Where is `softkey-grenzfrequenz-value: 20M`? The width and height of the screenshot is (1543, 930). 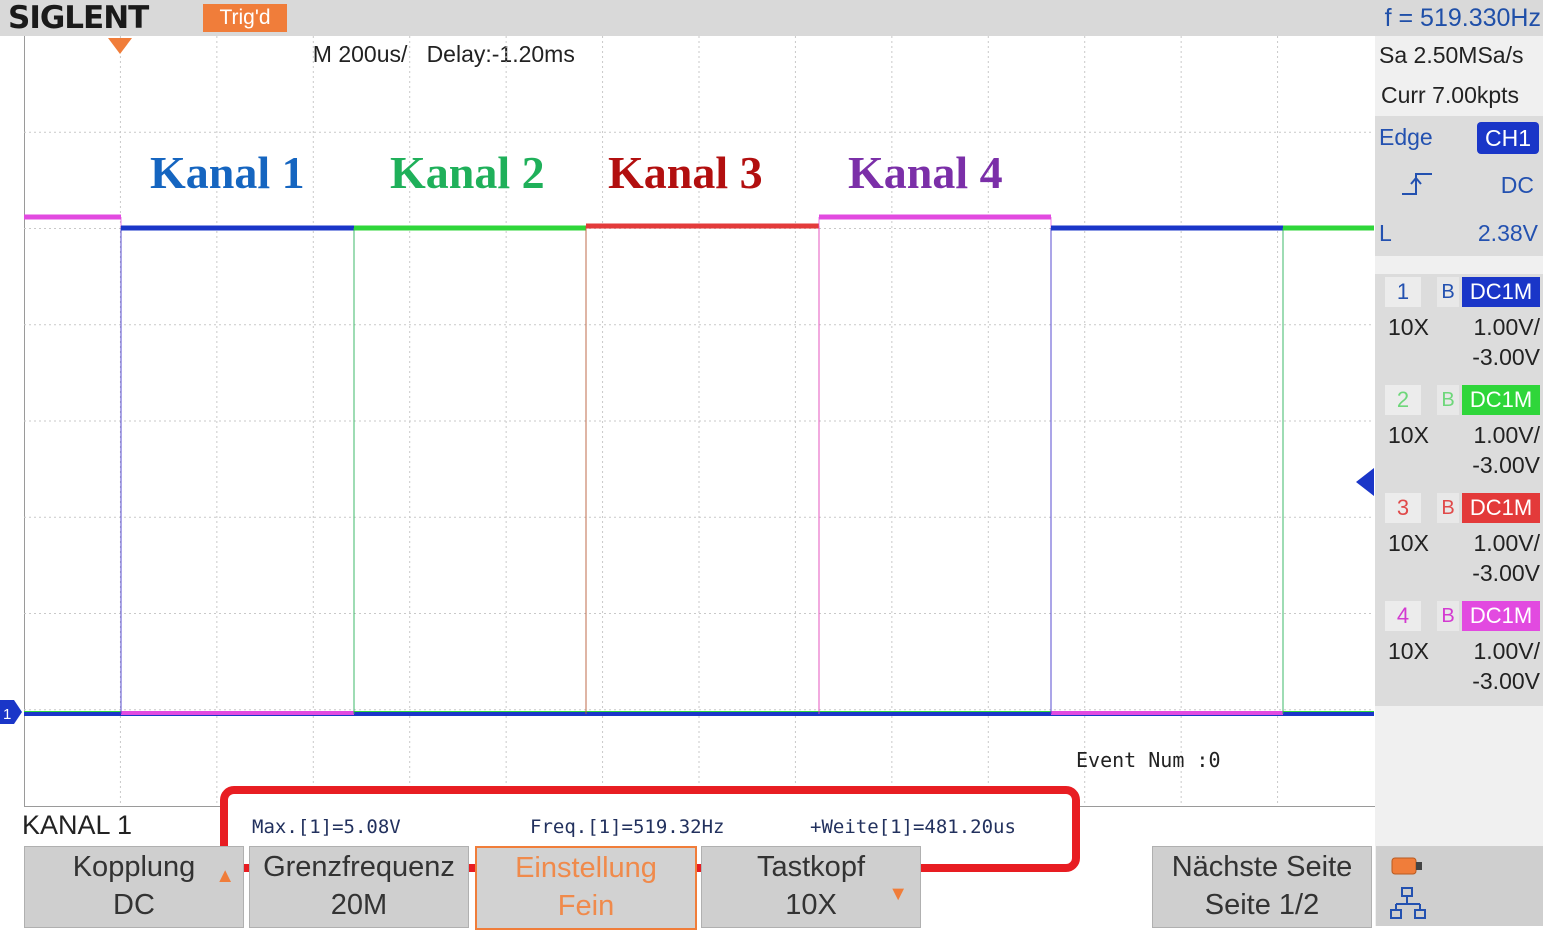
softkey-grenzfrequenz-value: 20M is located at coordinates (359, 905).